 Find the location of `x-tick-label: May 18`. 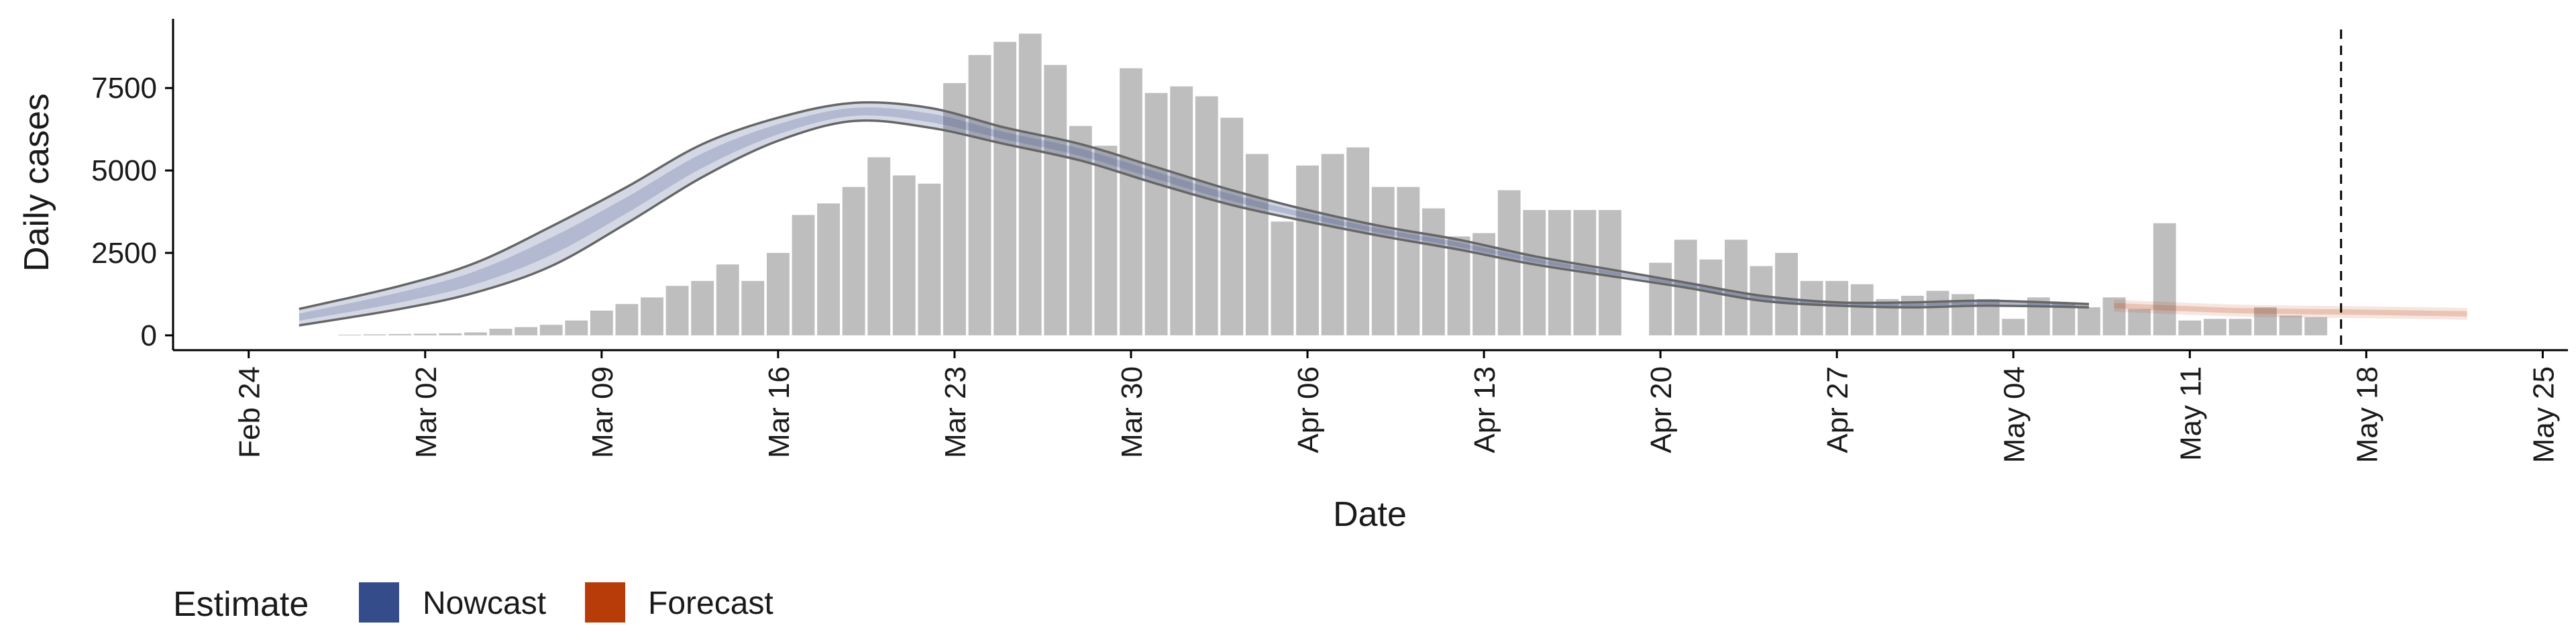

x-tick-label: May 18 is located at coordinates (2367, 414).